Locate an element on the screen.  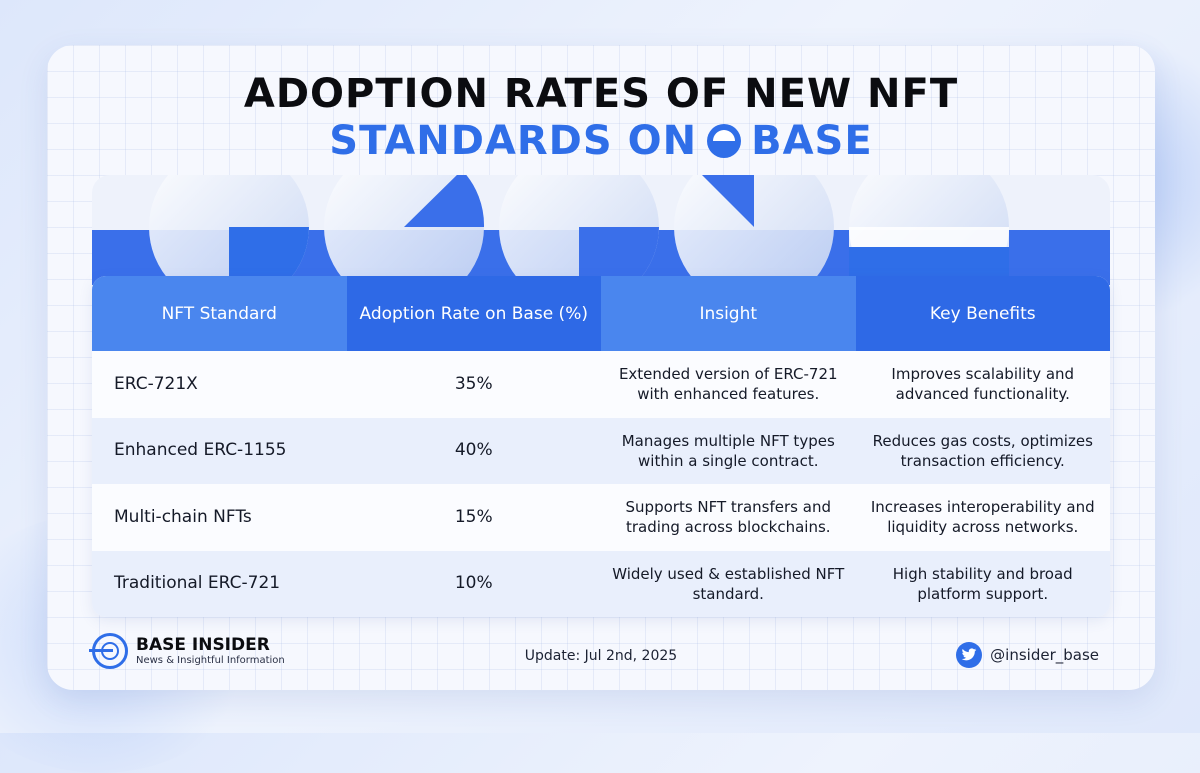
adoption-rate-cell: 10% is located at coordinates (473, 583).